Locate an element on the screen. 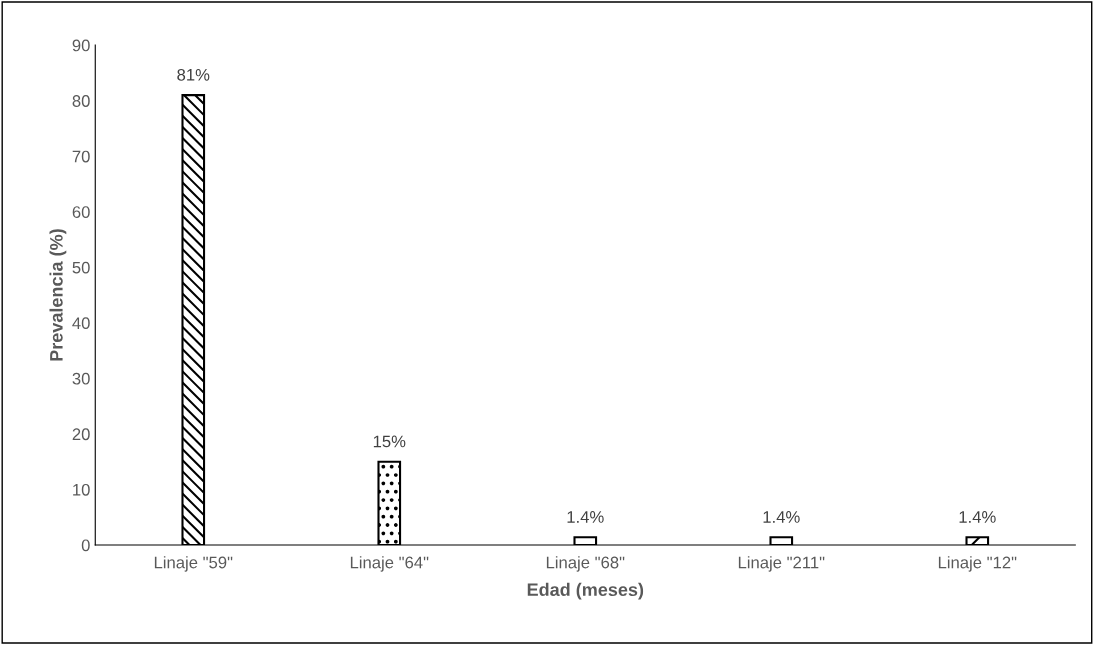  x-axis-title: Edad (meses) is located at coordinates (585, 591).